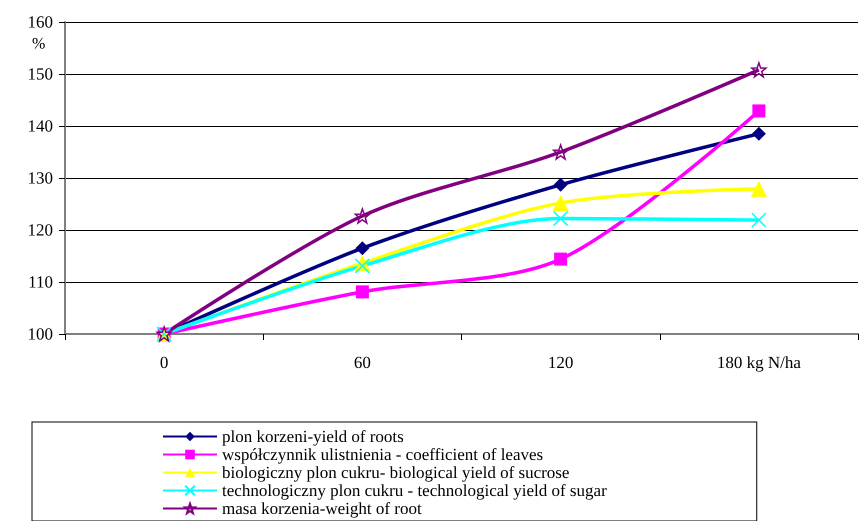 The image size is (859, 521). I want to click on legend-label: plon korzeni-yield of roots, so click(313, 436).